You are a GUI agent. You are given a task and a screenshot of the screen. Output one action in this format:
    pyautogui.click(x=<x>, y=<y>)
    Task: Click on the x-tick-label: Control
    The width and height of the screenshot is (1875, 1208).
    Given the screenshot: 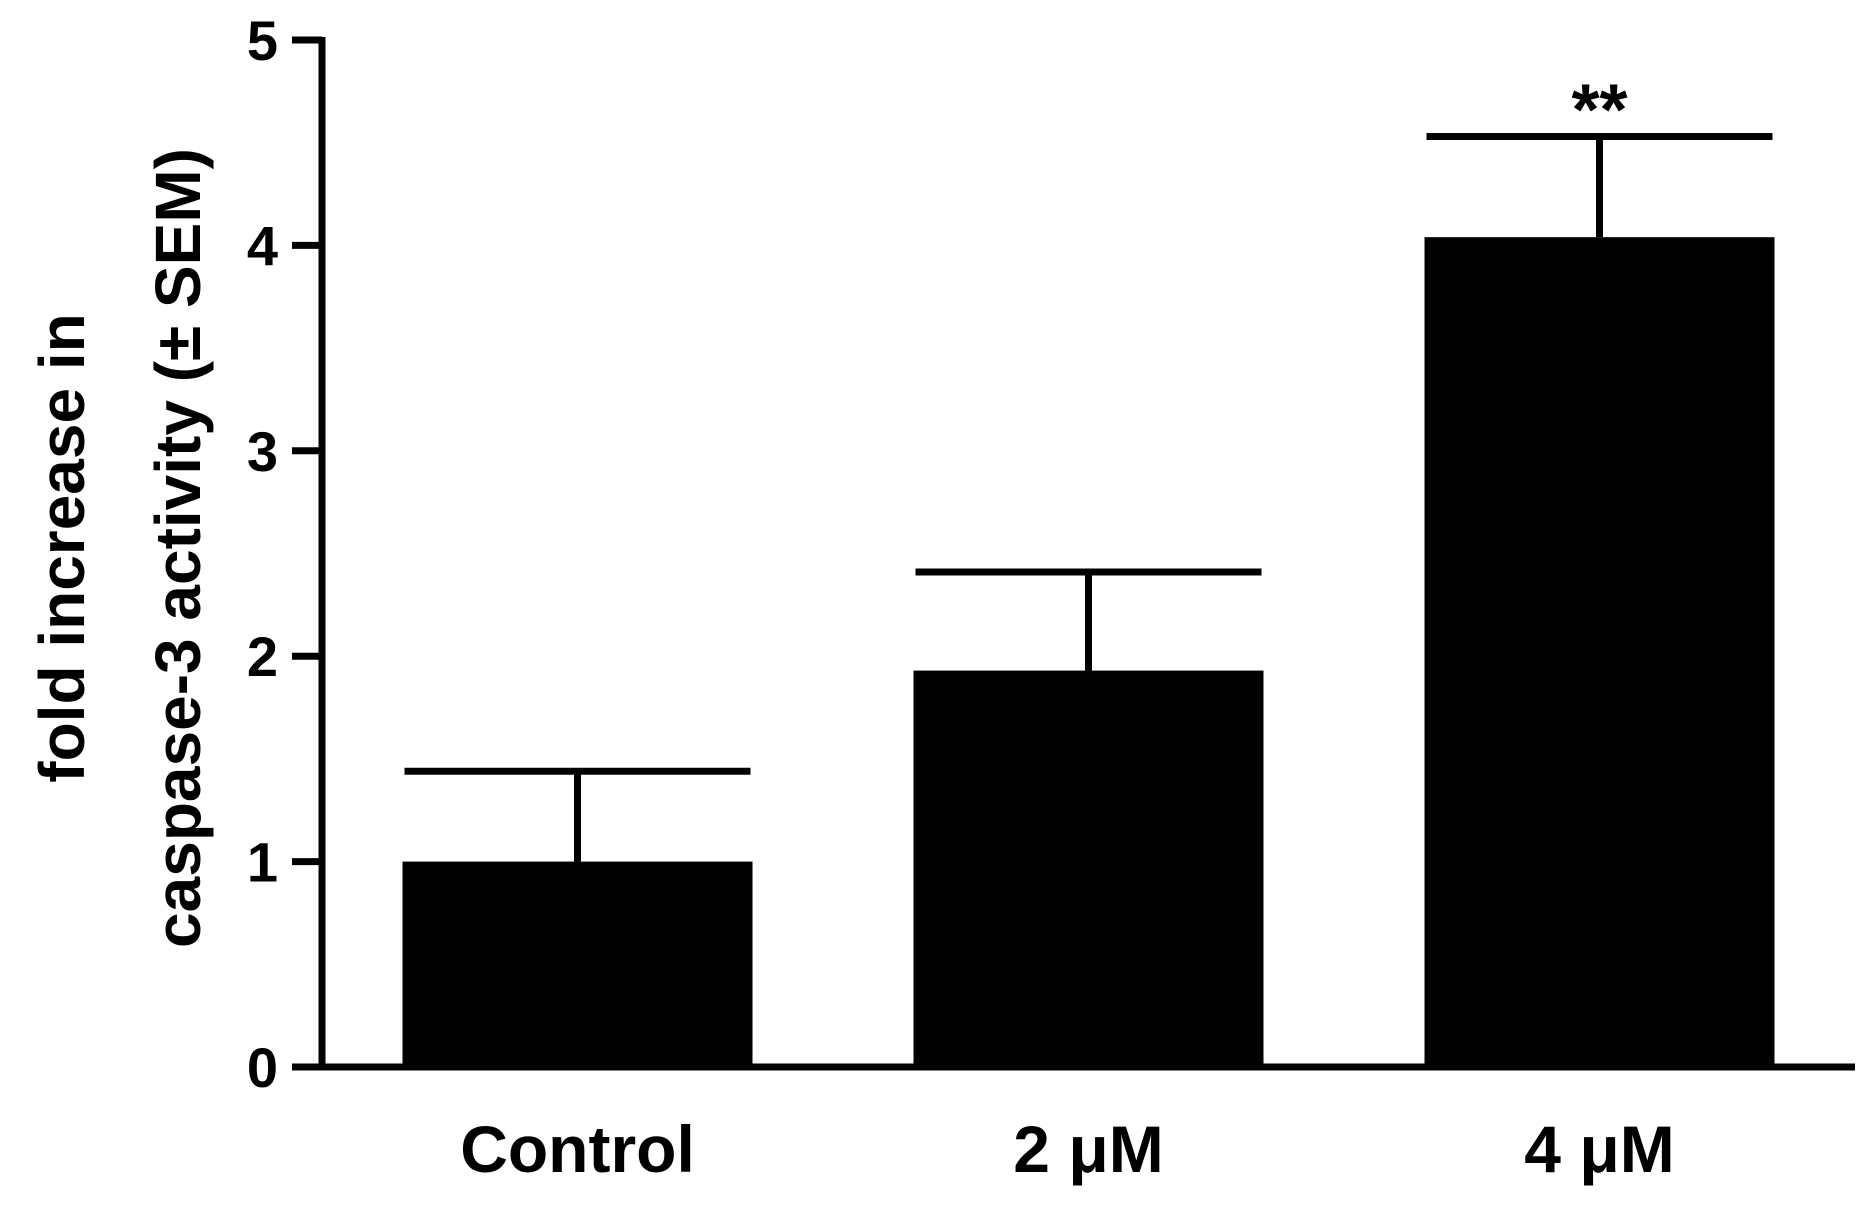 What is the action you would take?
    pyautogui.click(x=577, y=1149)
    